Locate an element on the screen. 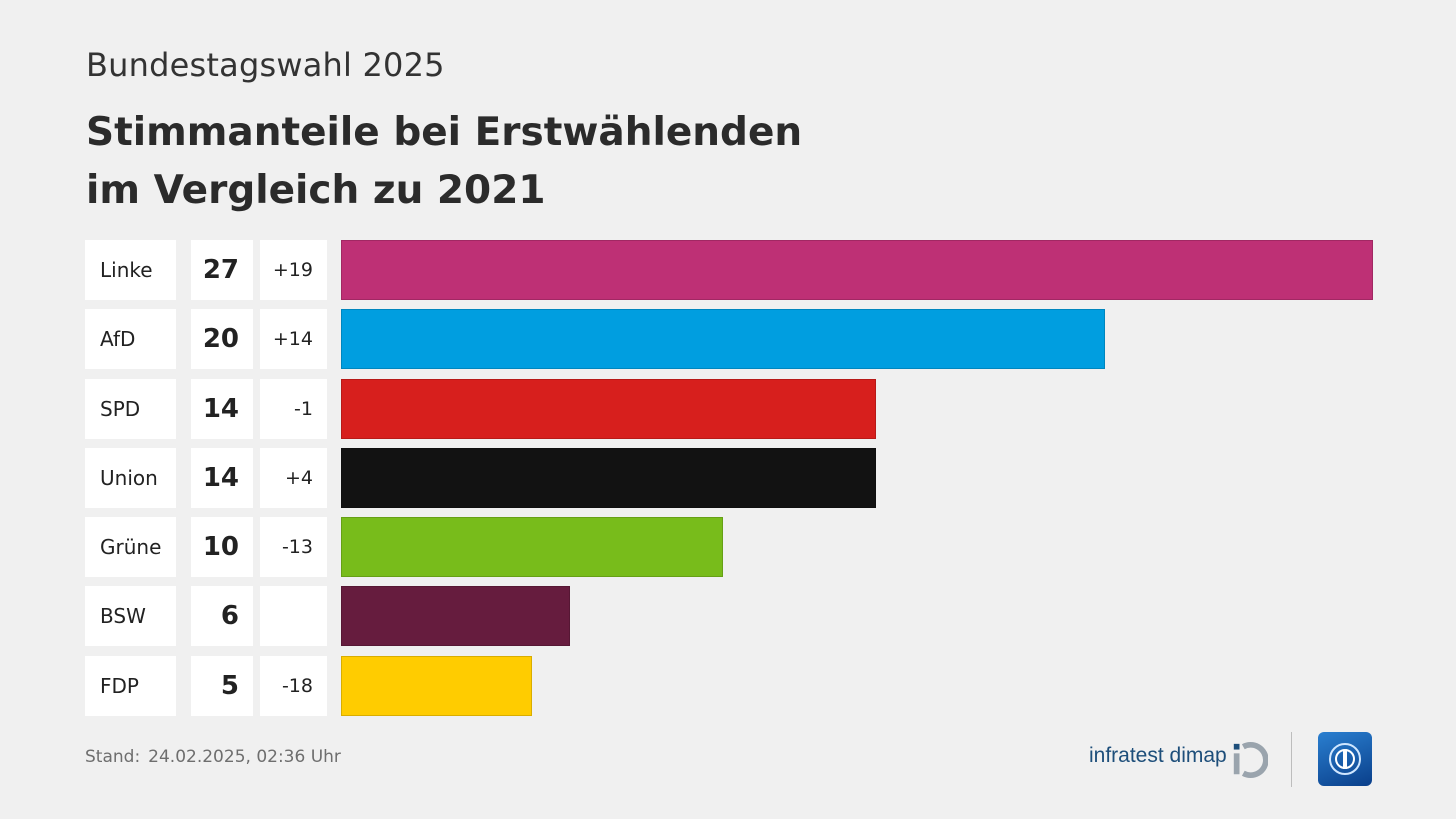 This screenshot has height=819, width=1456. value-label: 5 is located at coordinates (222, 685).